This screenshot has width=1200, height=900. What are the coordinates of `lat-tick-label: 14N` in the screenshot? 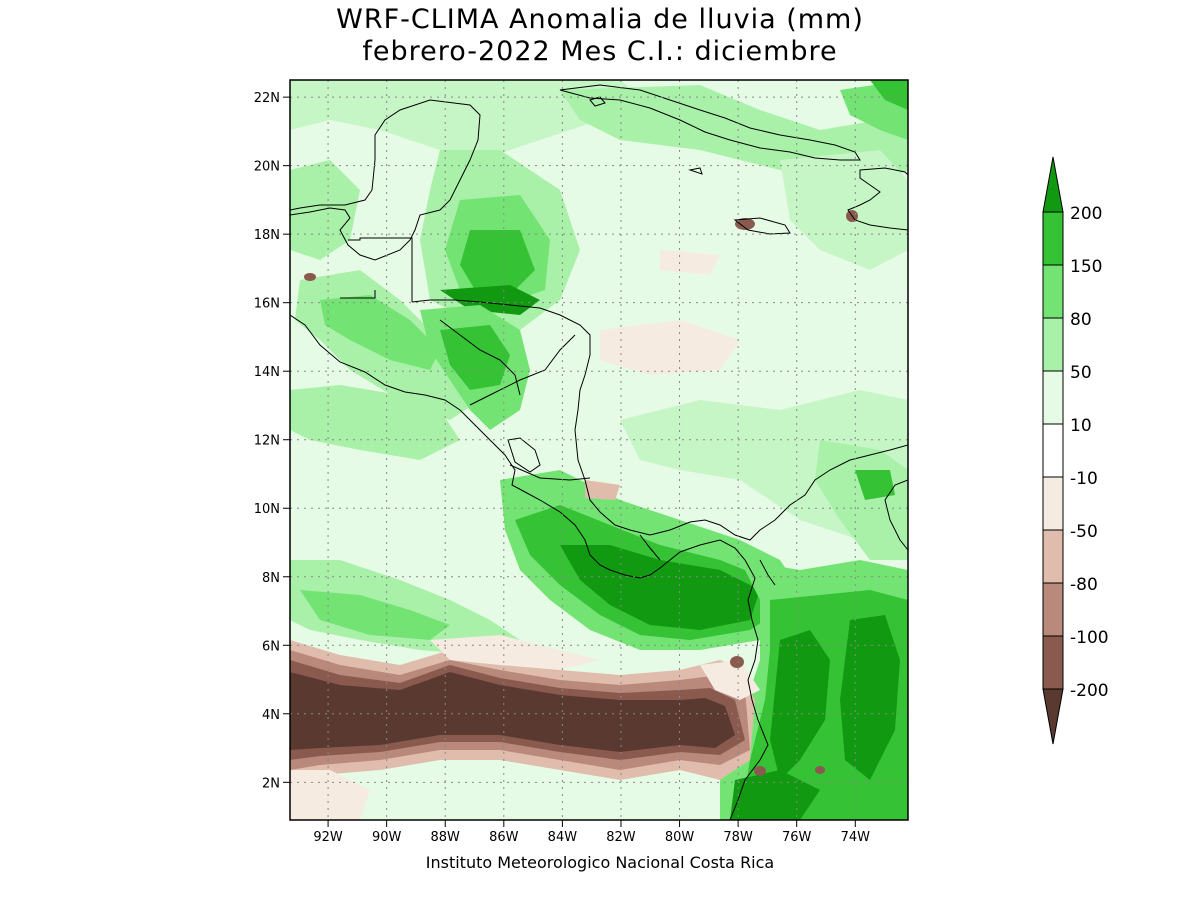 It's located at (267, 372).